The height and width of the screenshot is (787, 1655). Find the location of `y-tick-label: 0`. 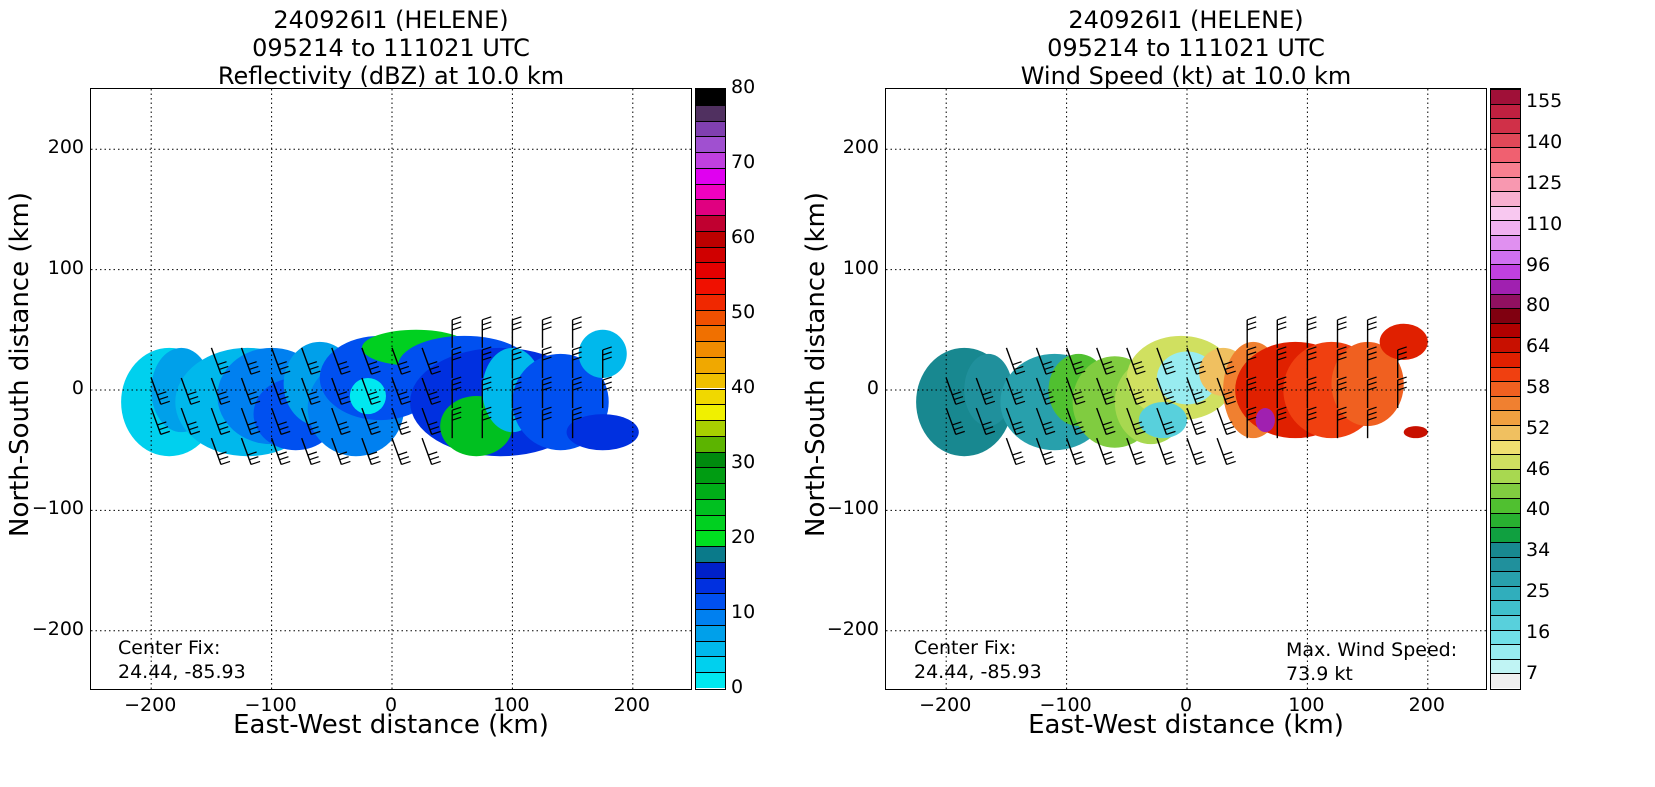

y-tick-label: 0 is located at coordinates (872, 388).